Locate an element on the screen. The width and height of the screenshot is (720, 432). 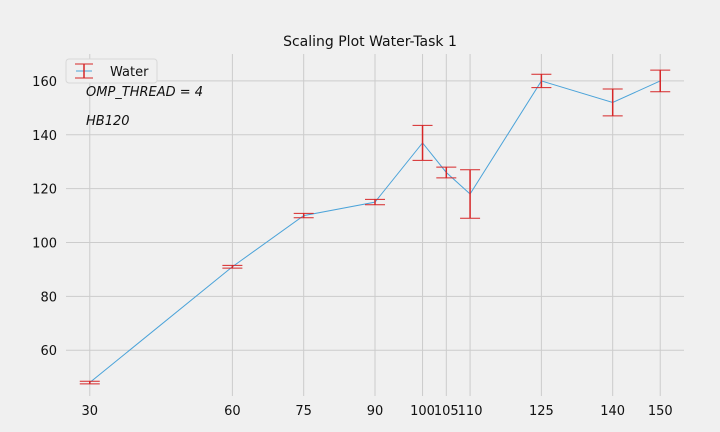
annotation-hb120: HB120 is located at coordinates (108, 121).